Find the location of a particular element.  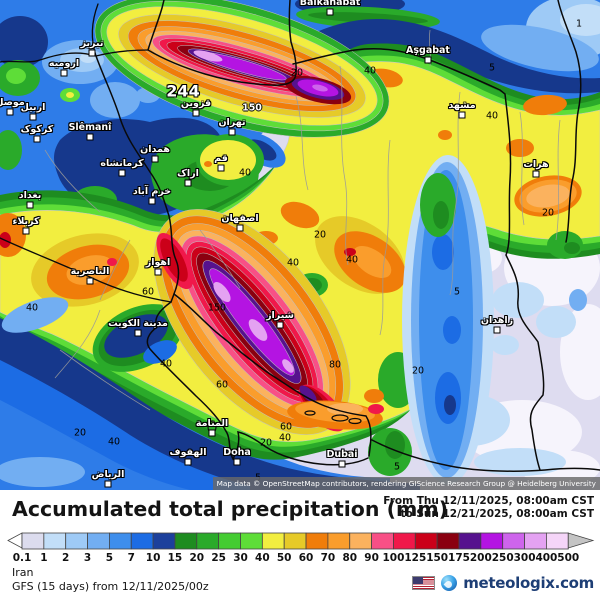

legend-tick-label: 80 is located at coordinates (349, 558).